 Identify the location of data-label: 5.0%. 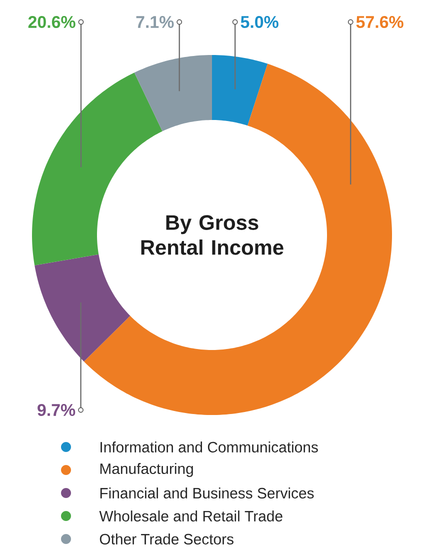
(259, 22).